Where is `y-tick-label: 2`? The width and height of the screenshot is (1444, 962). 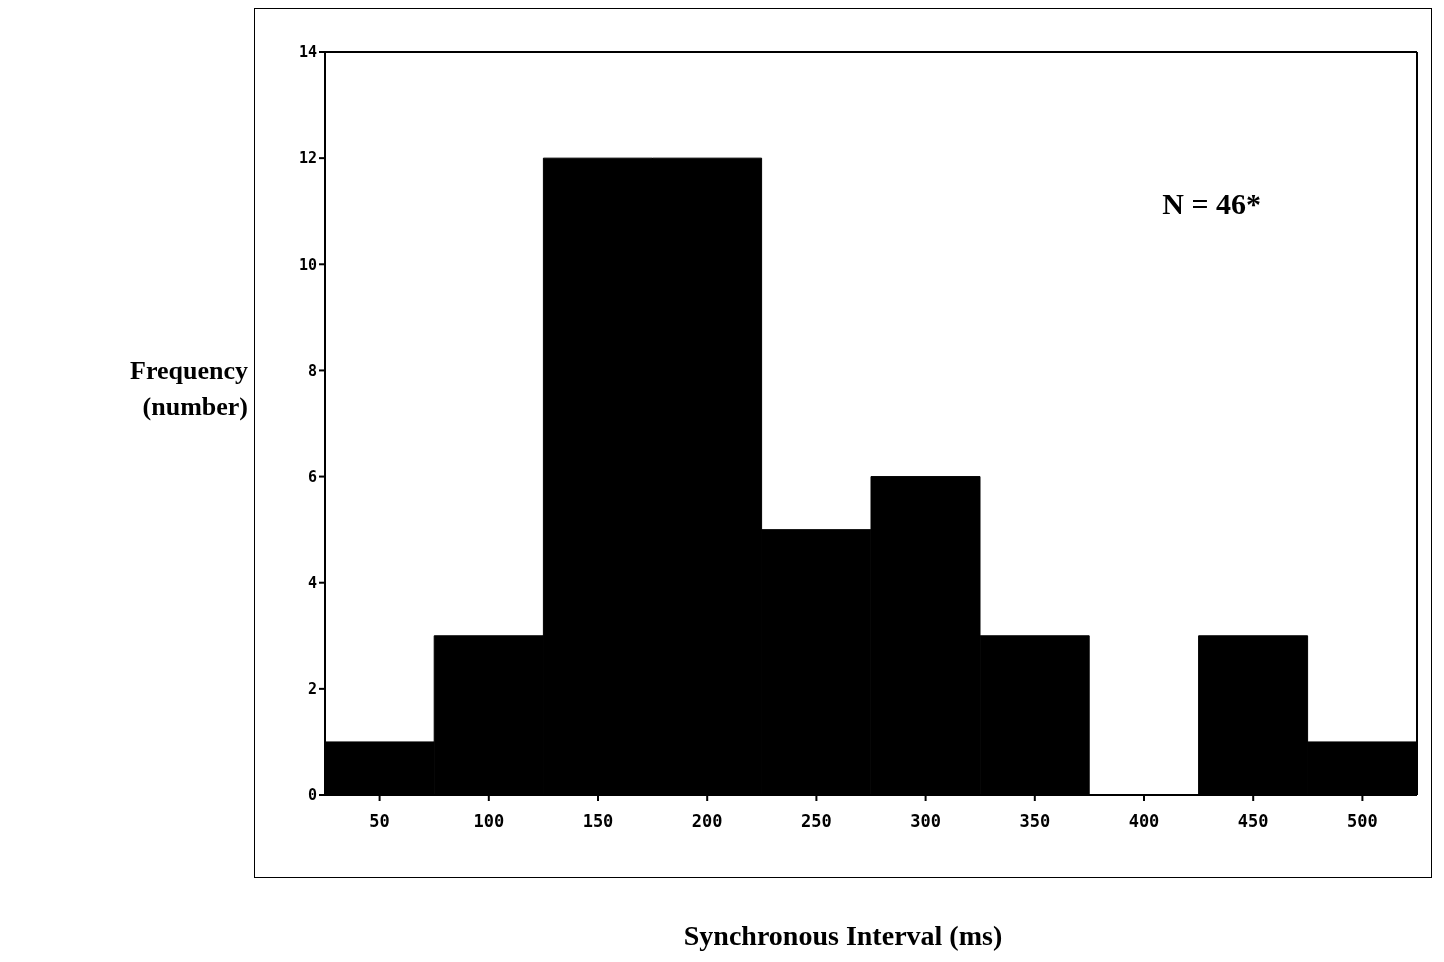 y-tick-label: 2 is located at coordinates (312, 689).